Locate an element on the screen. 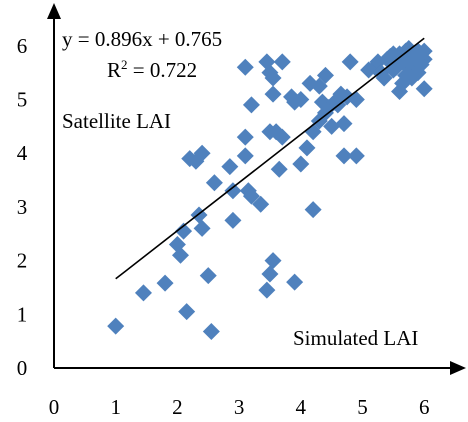  y-tick-labels: 0 1 2 3 4 5 6 is located at coordinates (22, 207).